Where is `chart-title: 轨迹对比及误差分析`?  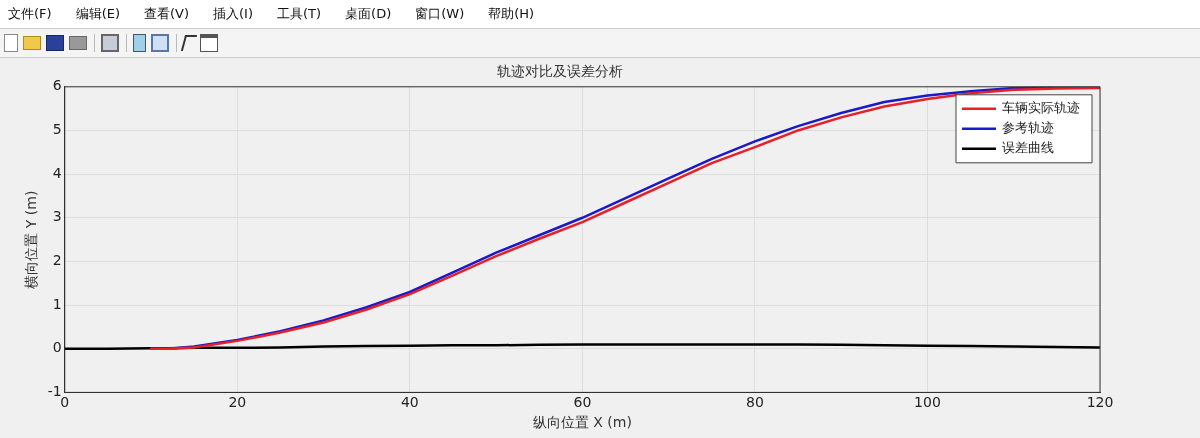 chart-title: 轨迹对比及误差分析 is located at coordinates (560, 71).